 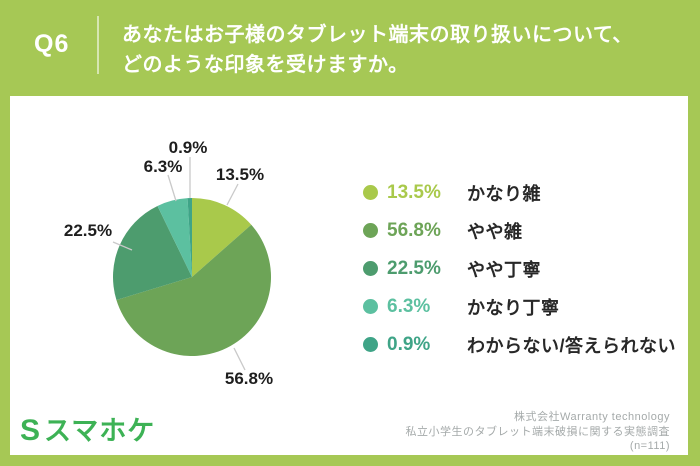 What do you see at coordinates (88, 230) in the screenshot?
I see `pie-value-label-2: 22.5%` at bounding box center [88, 230].